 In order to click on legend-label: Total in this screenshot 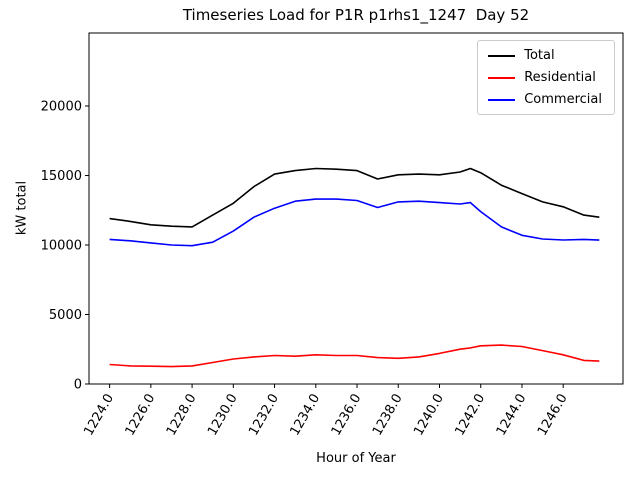, I will do `click(539, 55)`.